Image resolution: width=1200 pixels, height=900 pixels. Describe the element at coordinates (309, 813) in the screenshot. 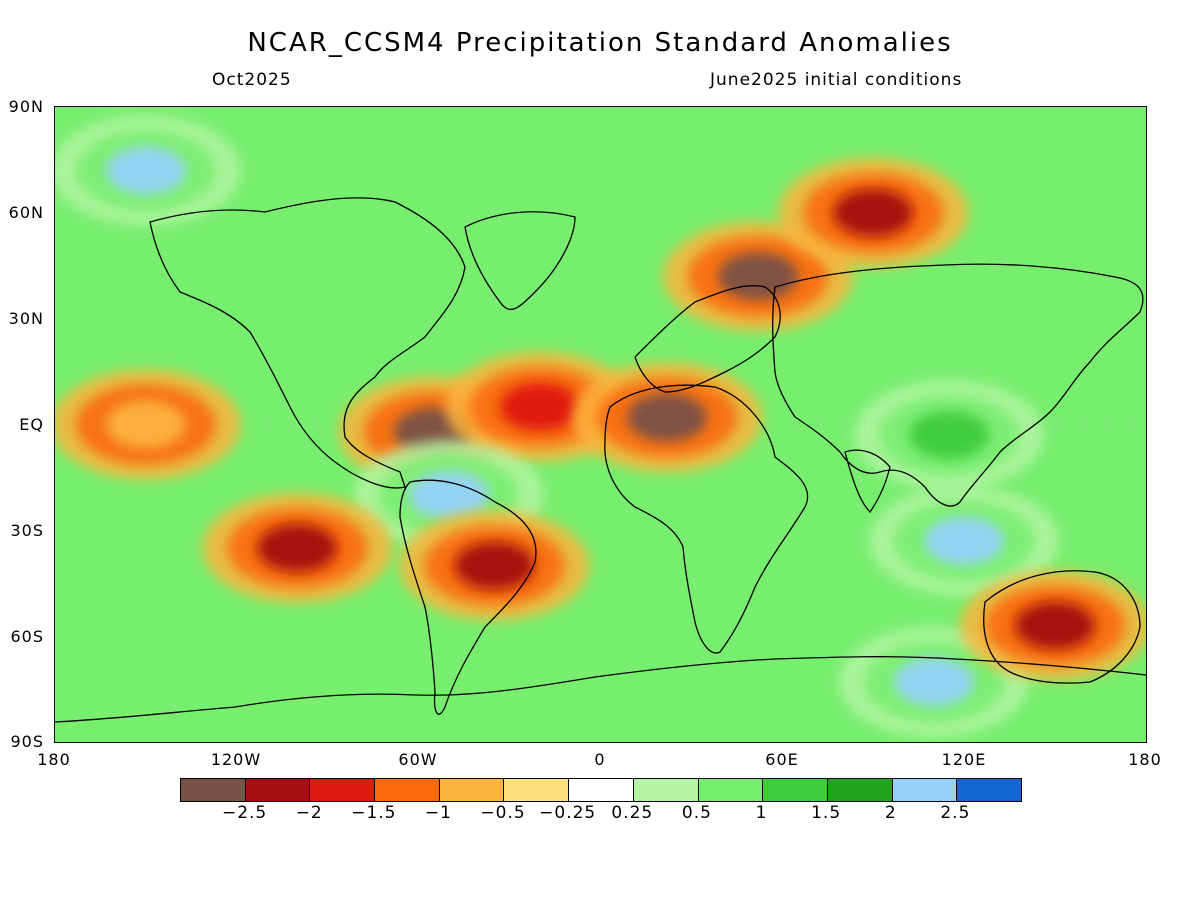

I see `colorbar-tick-label: −2` at that location.